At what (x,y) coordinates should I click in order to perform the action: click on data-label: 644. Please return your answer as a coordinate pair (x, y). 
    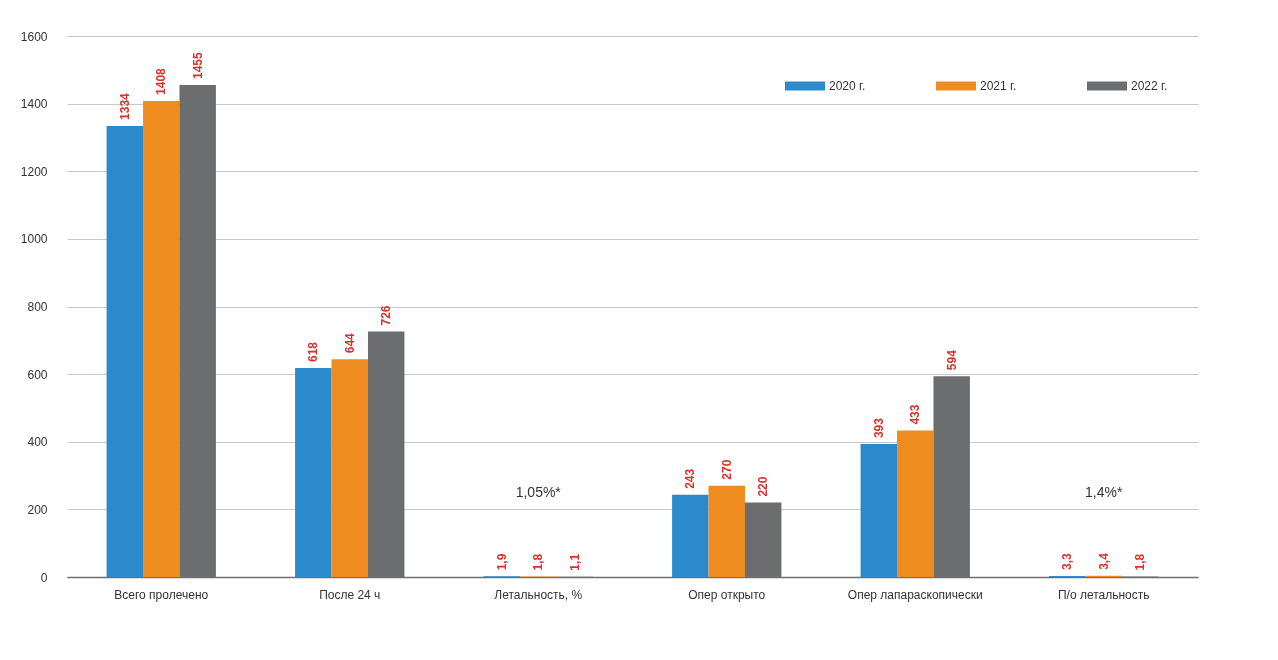
    Looking at the image, I should click on (349, 343).